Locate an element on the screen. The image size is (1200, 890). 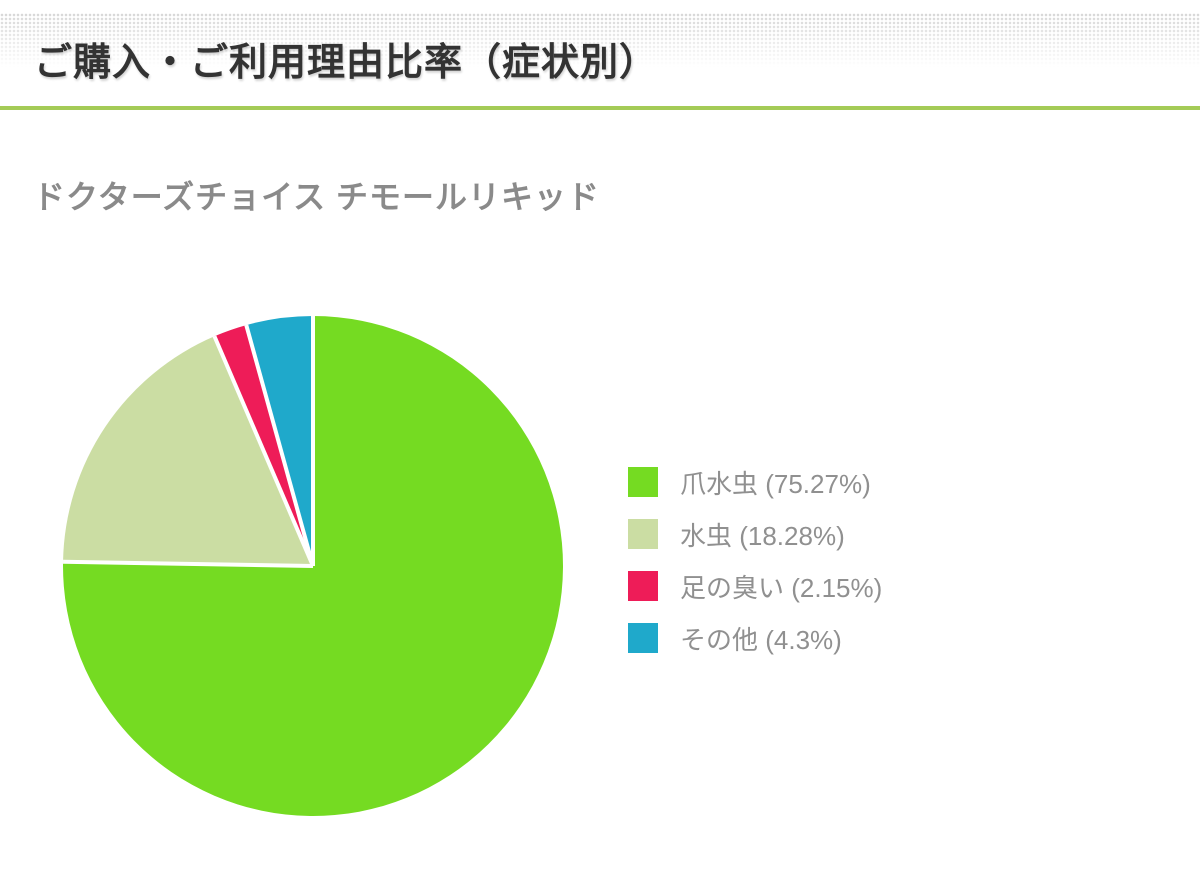
legend-label: 水虫 (18.28%) is located at coordinates (762, 535).